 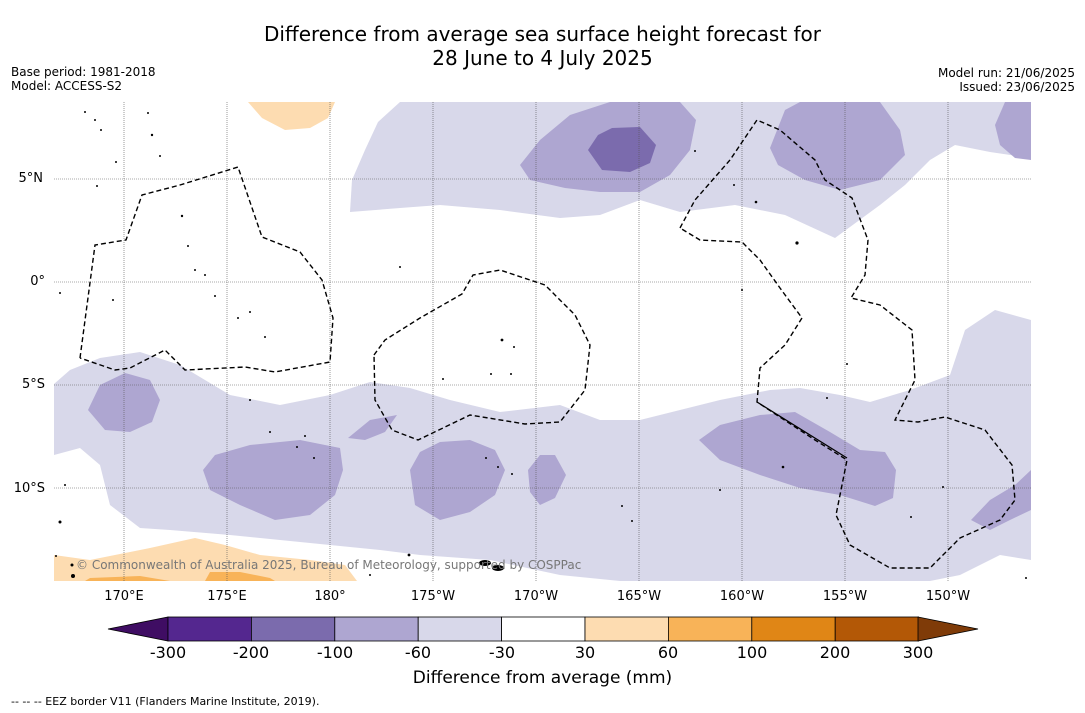 What do you see at coordinates (835, 652) in the screenshot?
I see `colorbar-label: 200` at bounding box center [835, 652].